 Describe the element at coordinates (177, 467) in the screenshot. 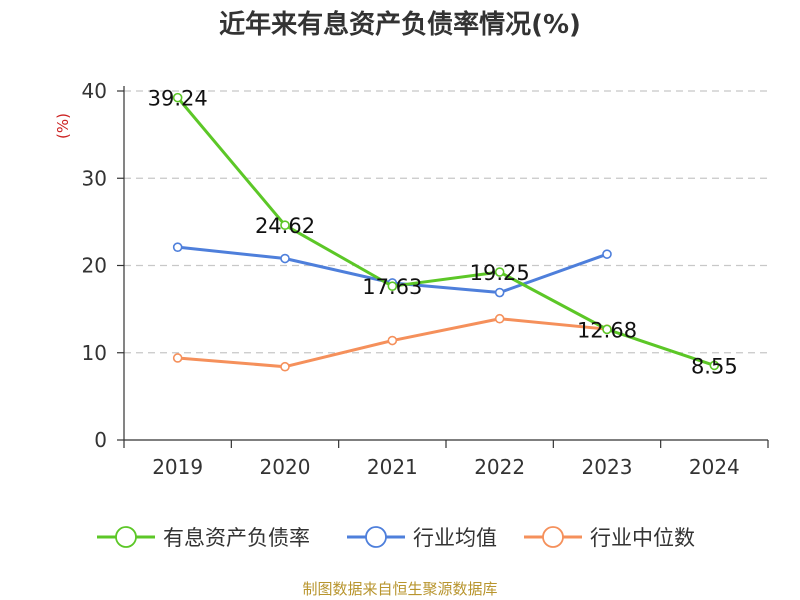

I see `x-tick-label: 2019` at that location.